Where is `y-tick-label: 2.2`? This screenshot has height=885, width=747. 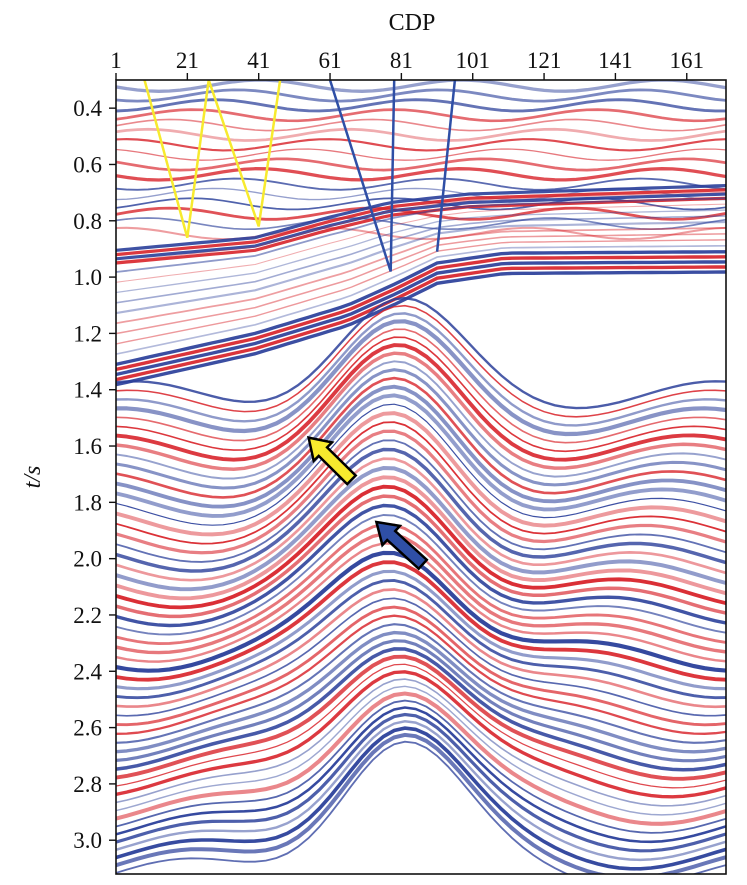
y-tick-label: 2.2 is located at coordinates (87, 615).